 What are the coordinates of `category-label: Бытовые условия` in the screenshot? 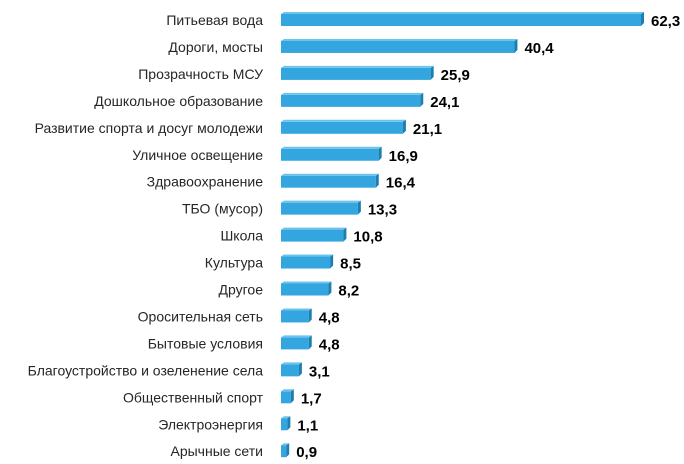 It's located at (205, 343).